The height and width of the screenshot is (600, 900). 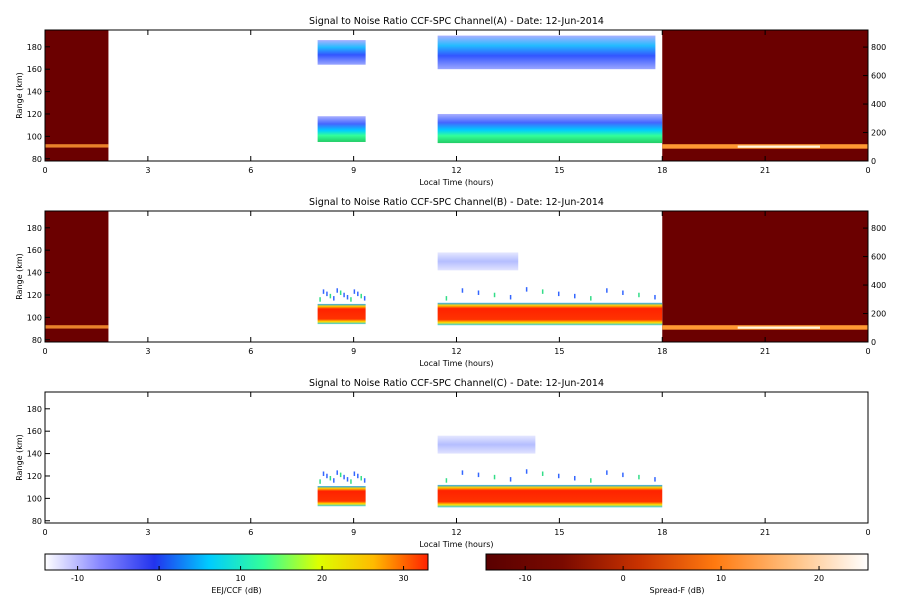 I want to click on right-y-tick-label: 600, so click(x=878, y=76).